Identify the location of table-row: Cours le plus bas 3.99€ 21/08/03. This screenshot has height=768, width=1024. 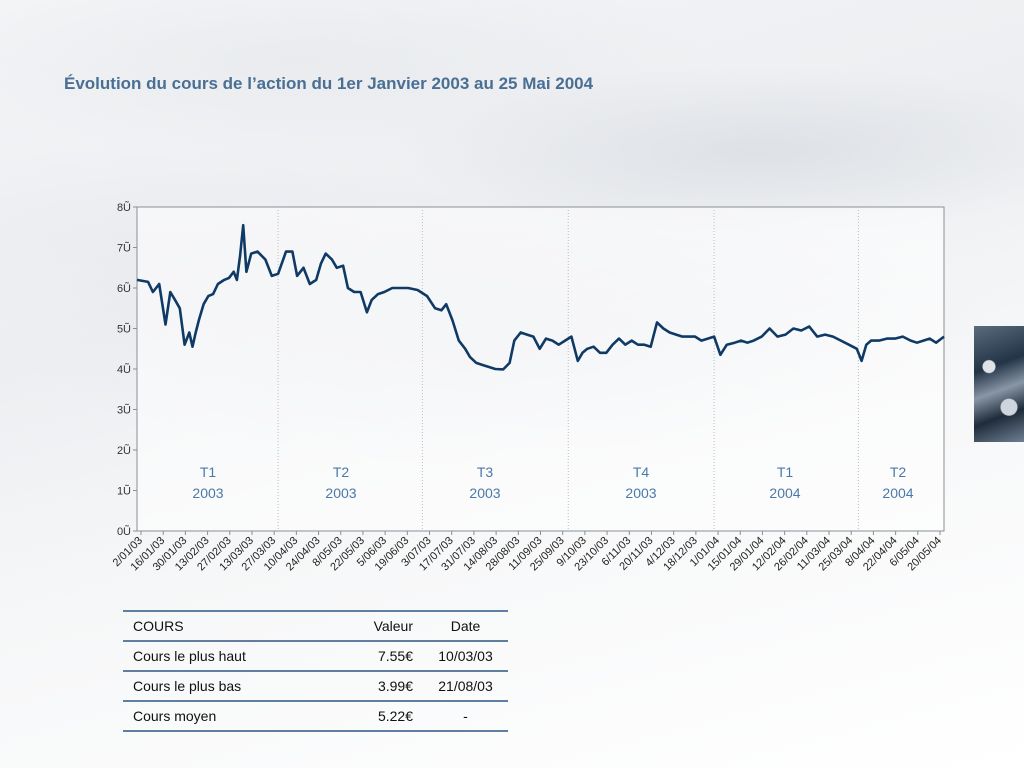
(315, 685).